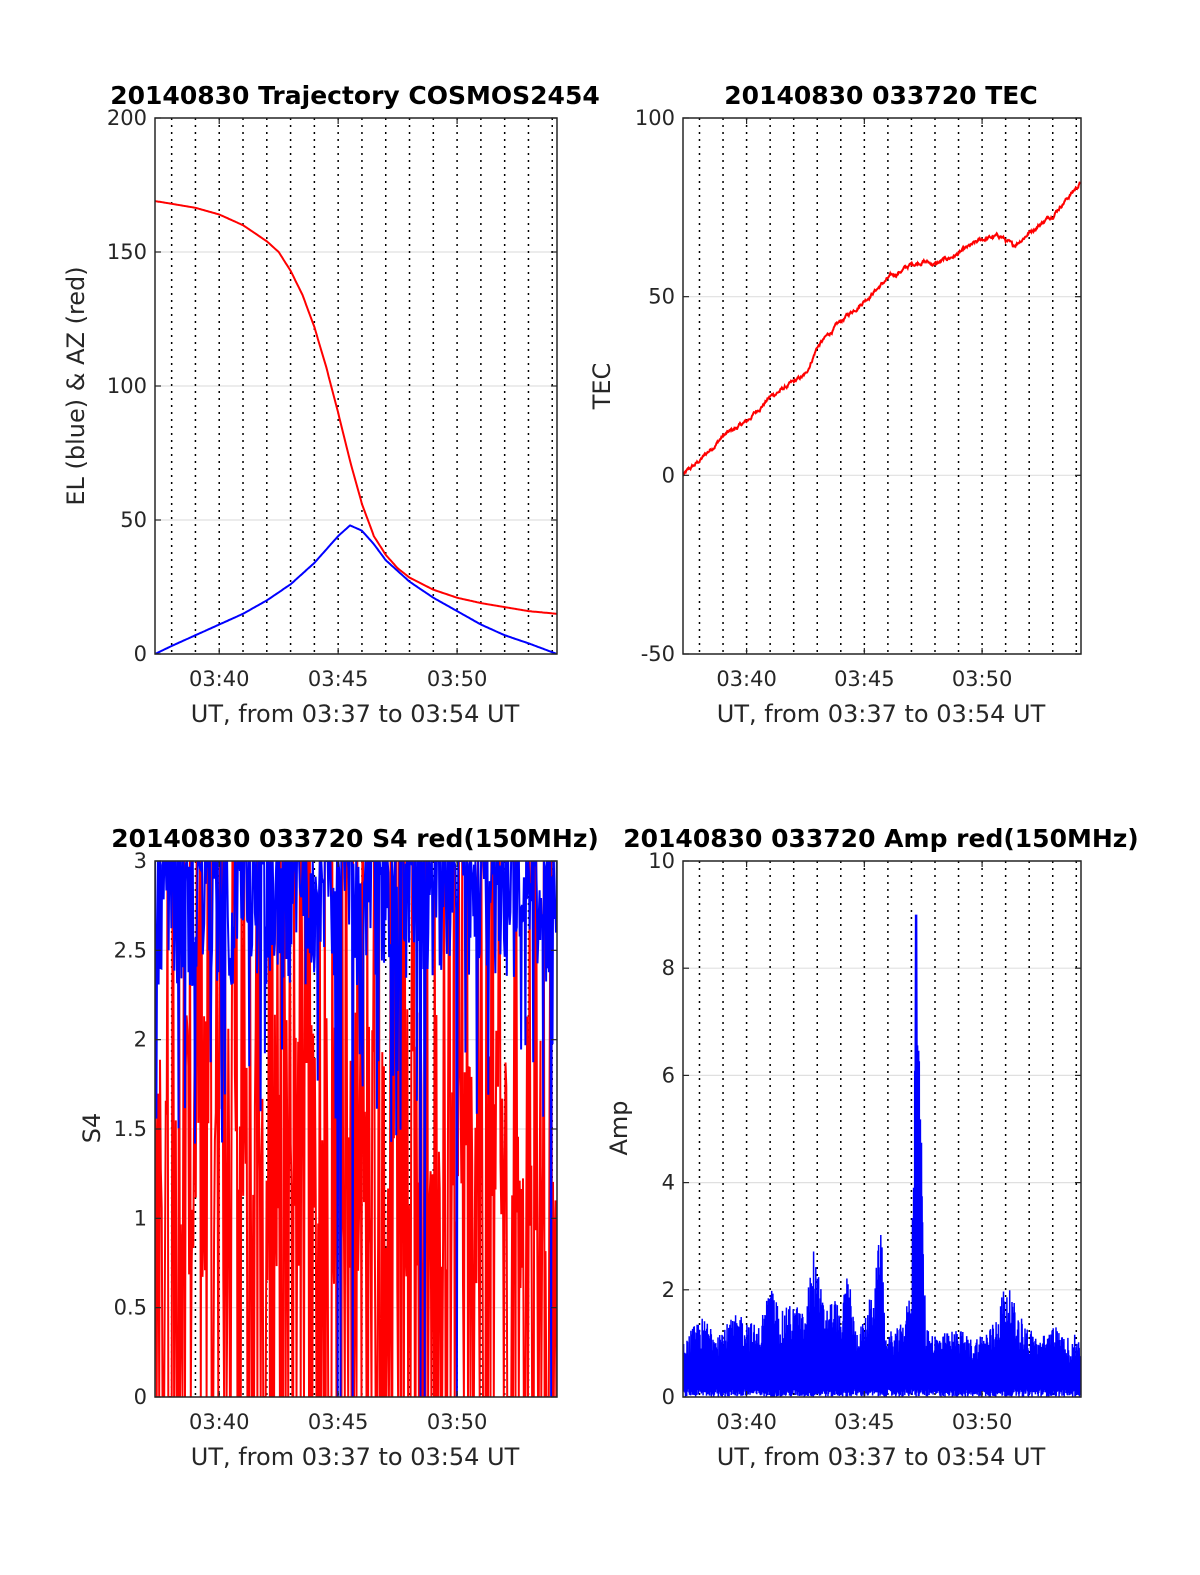  What do you see at coordinates (658, 654) in the screenshot?
I see `tec-ytick-label: -50` at bounding box center [658, 654].